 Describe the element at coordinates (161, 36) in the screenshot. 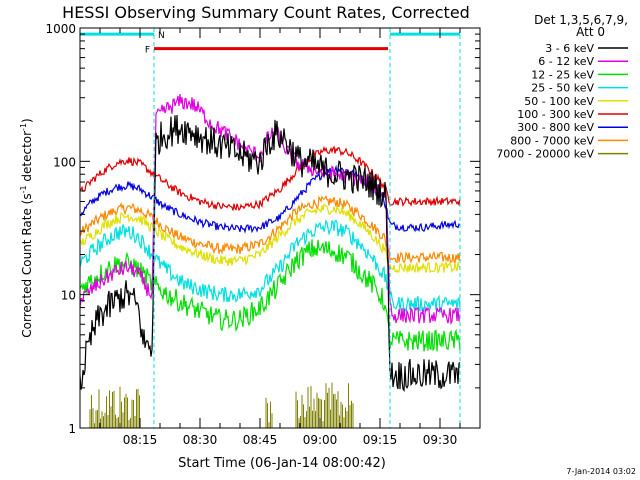

I see `flag-label-N: N` at that location.